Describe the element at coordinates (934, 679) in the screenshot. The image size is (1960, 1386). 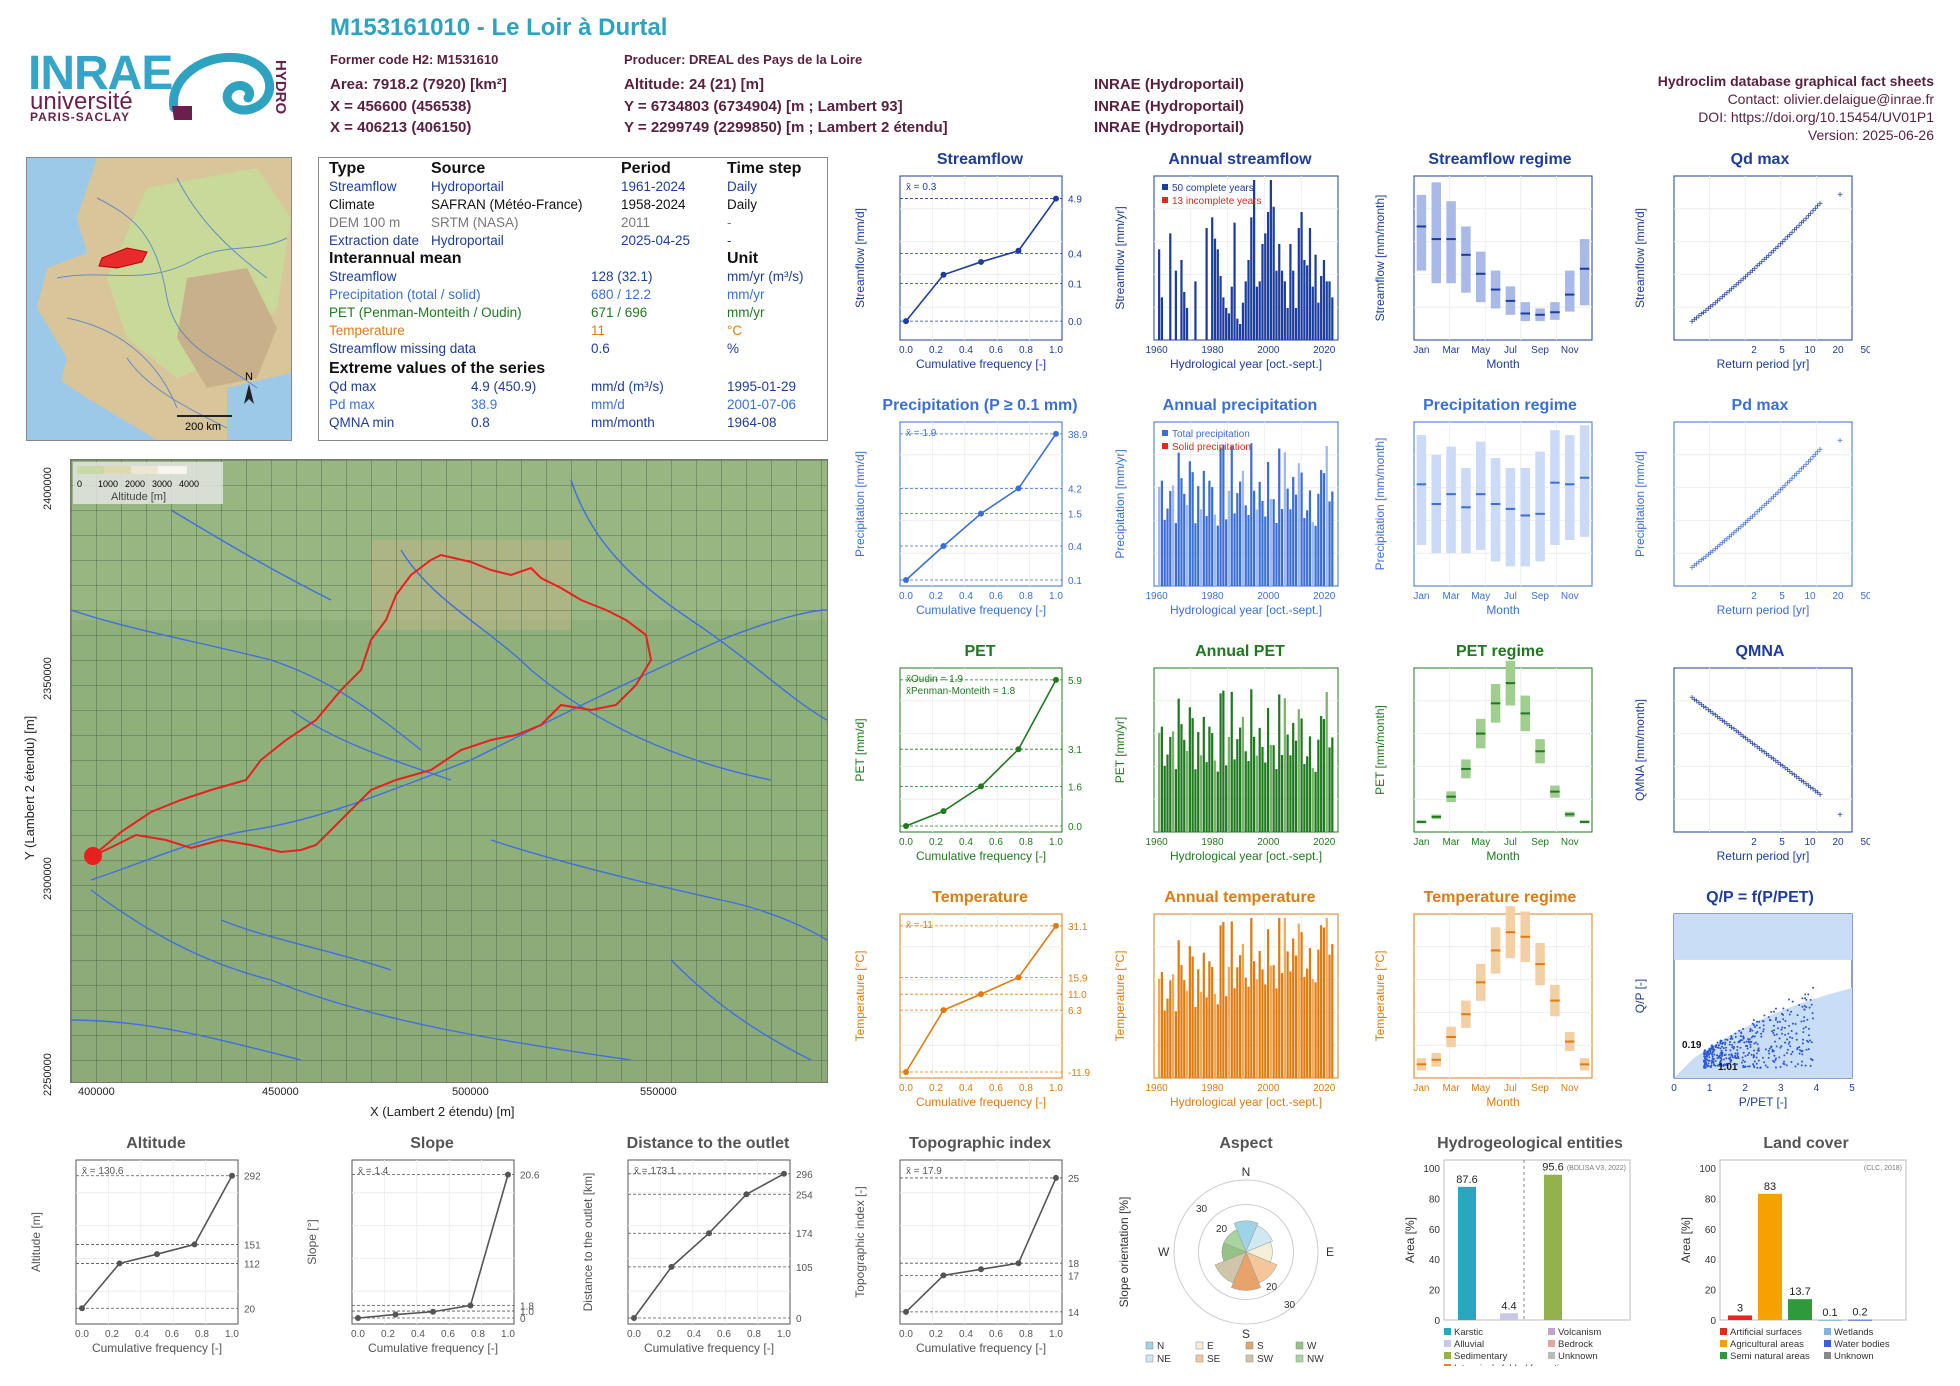
I see `mean-label: x̄Oudin = 1.9` at that location.